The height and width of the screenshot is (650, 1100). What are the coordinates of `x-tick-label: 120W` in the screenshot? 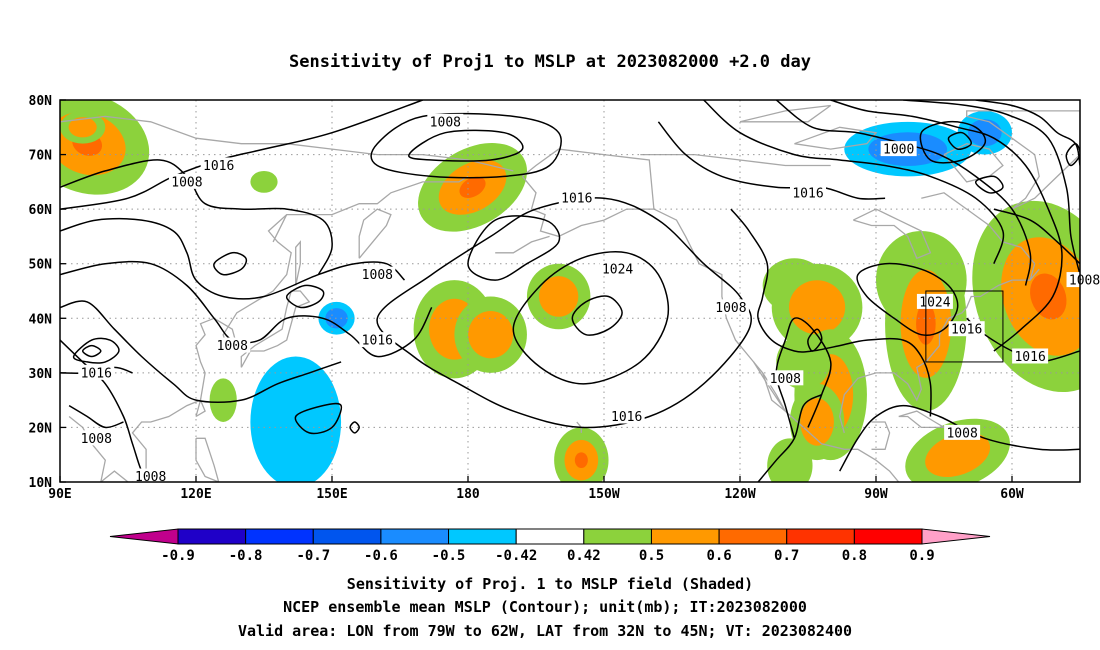 It's located at (739, 494).